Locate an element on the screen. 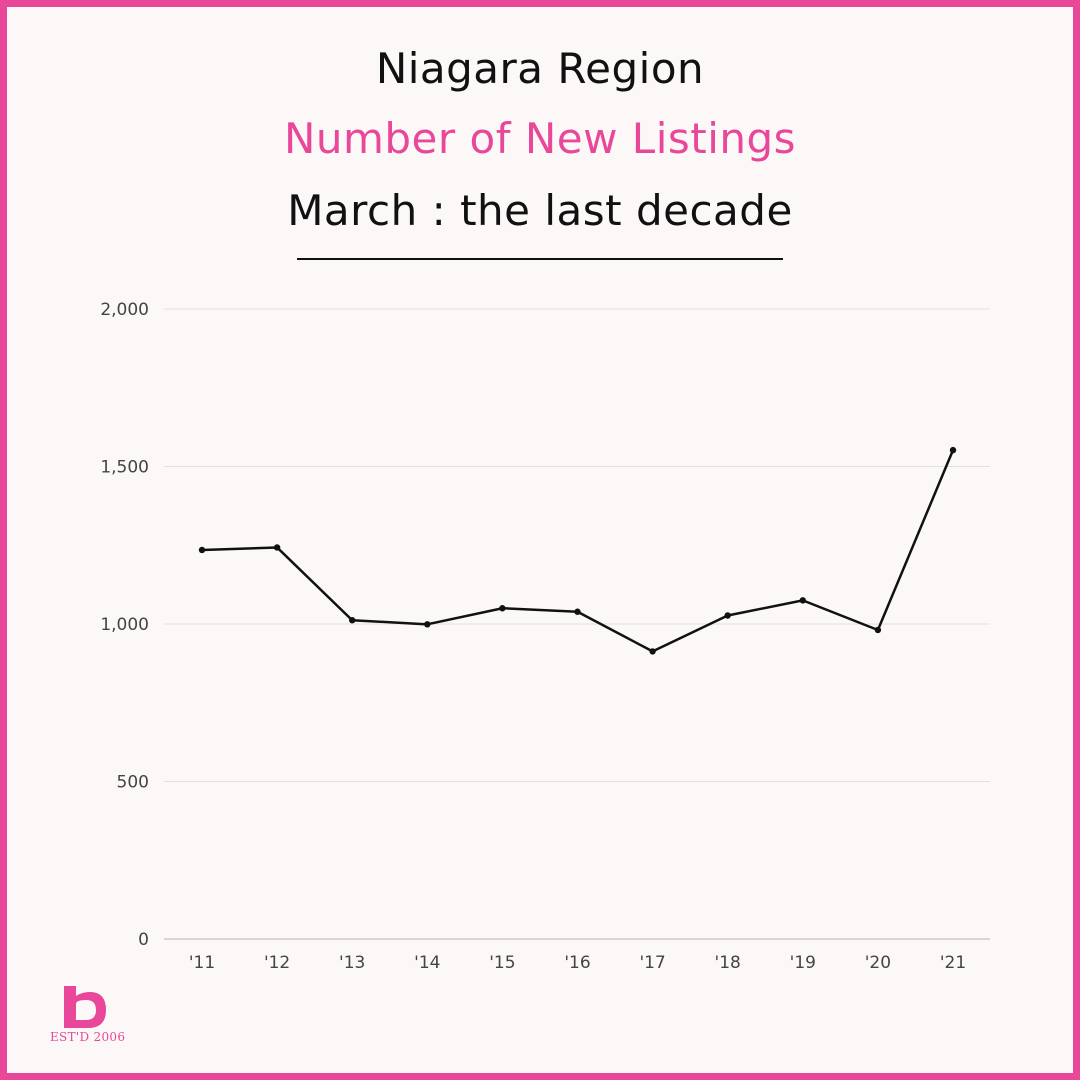  b-logo-icon is located at coordinates (85, 1007).